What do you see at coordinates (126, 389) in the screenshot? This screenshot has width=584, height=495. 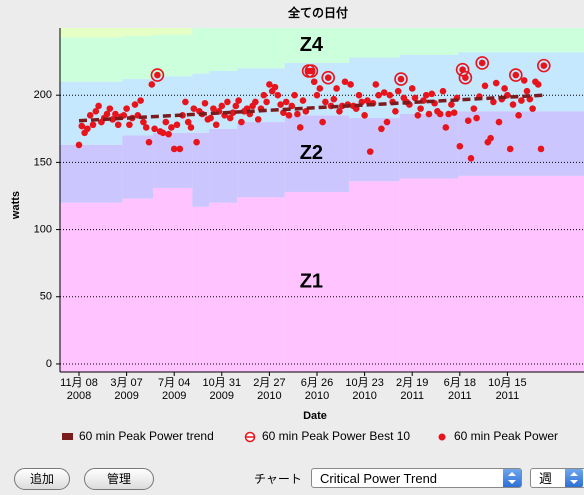 I see `x-tick-label: 3月 07 2009` at bounding box center [126, 389].